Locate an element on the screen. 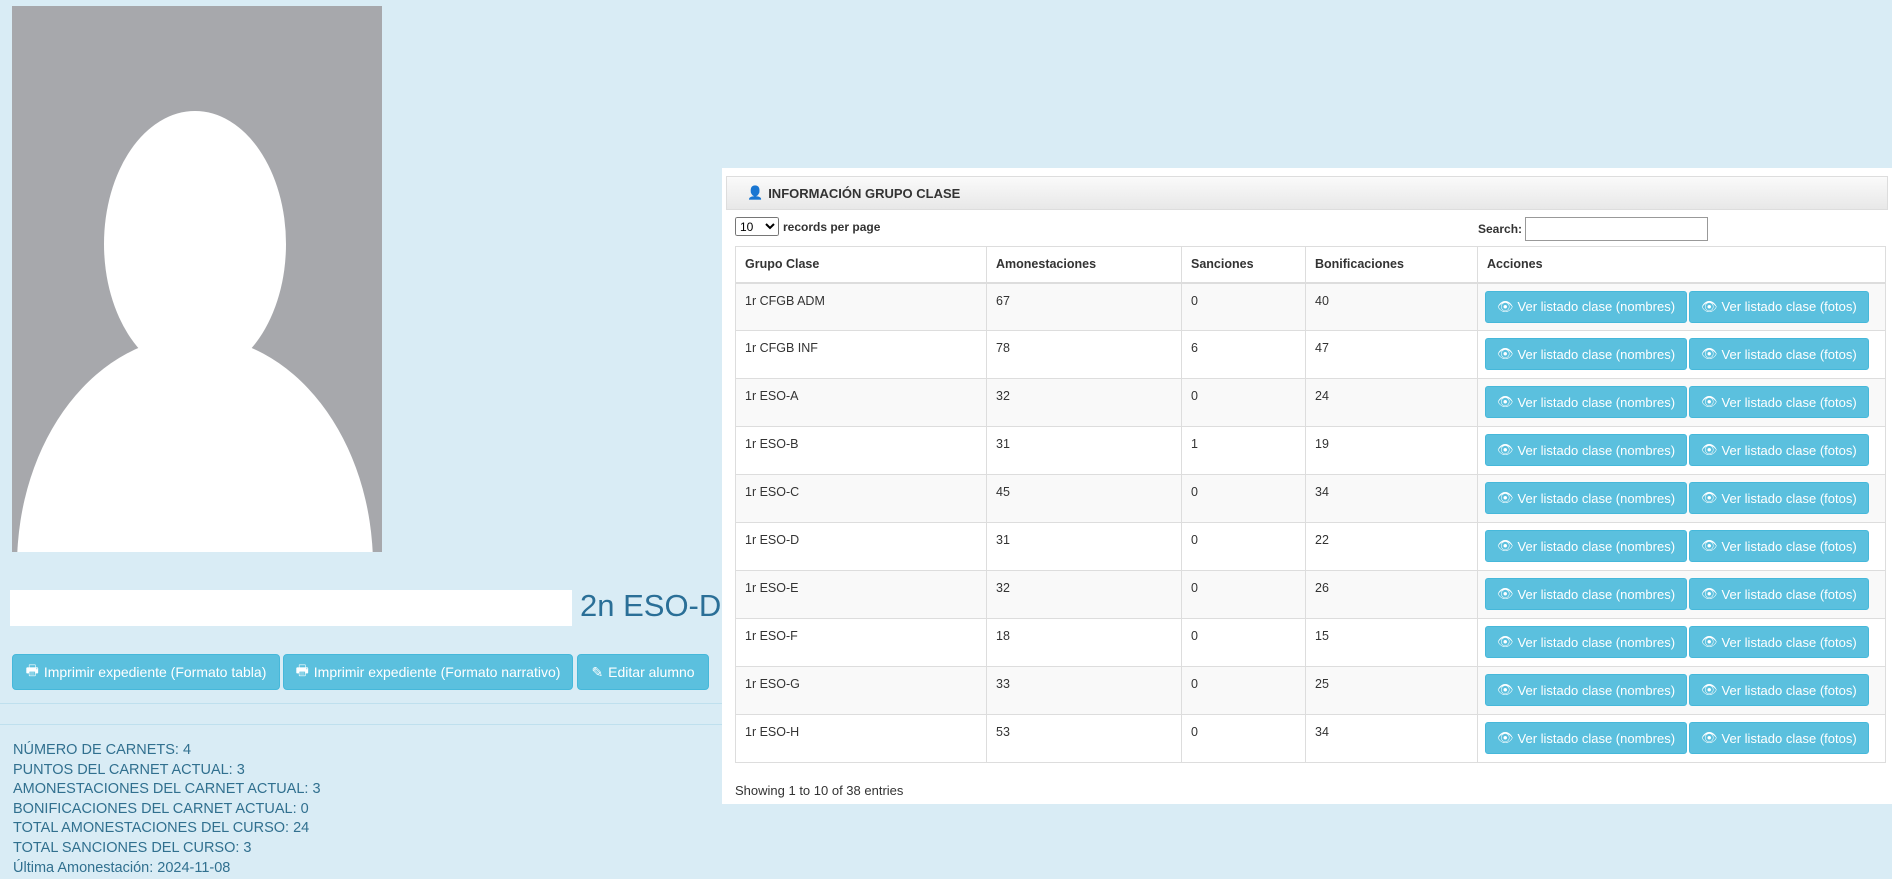 The height and width of the screenshot is (879, 1892). cell-amonestaciones: 53 is located at coordinates (1084, 738).